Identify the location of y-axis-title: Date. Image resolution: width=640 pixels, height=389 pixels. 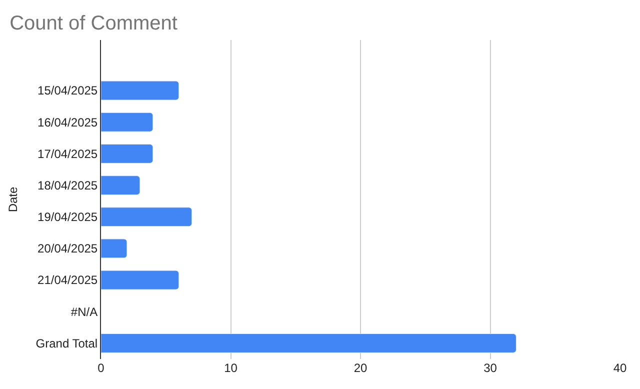
(13, 199).